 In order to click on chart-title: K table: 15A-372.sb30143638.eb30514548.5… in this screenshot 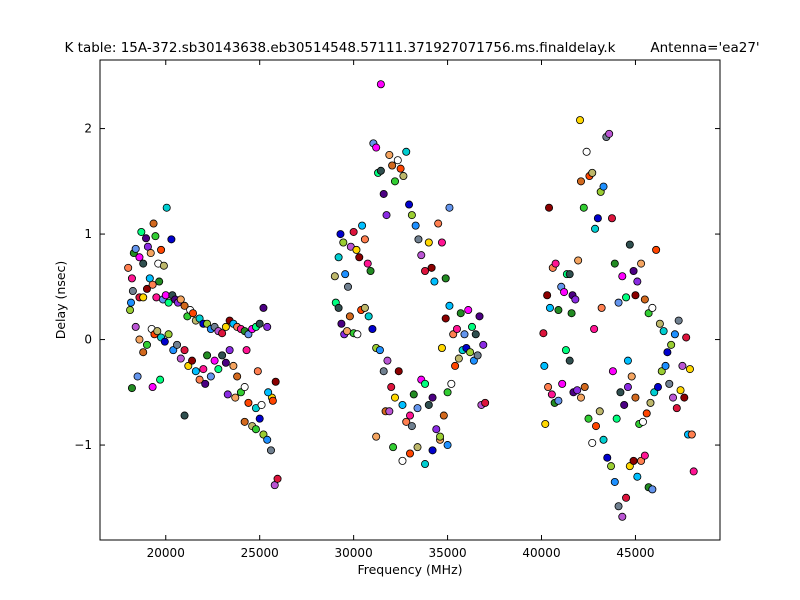, I will do `click(340, 48)`.